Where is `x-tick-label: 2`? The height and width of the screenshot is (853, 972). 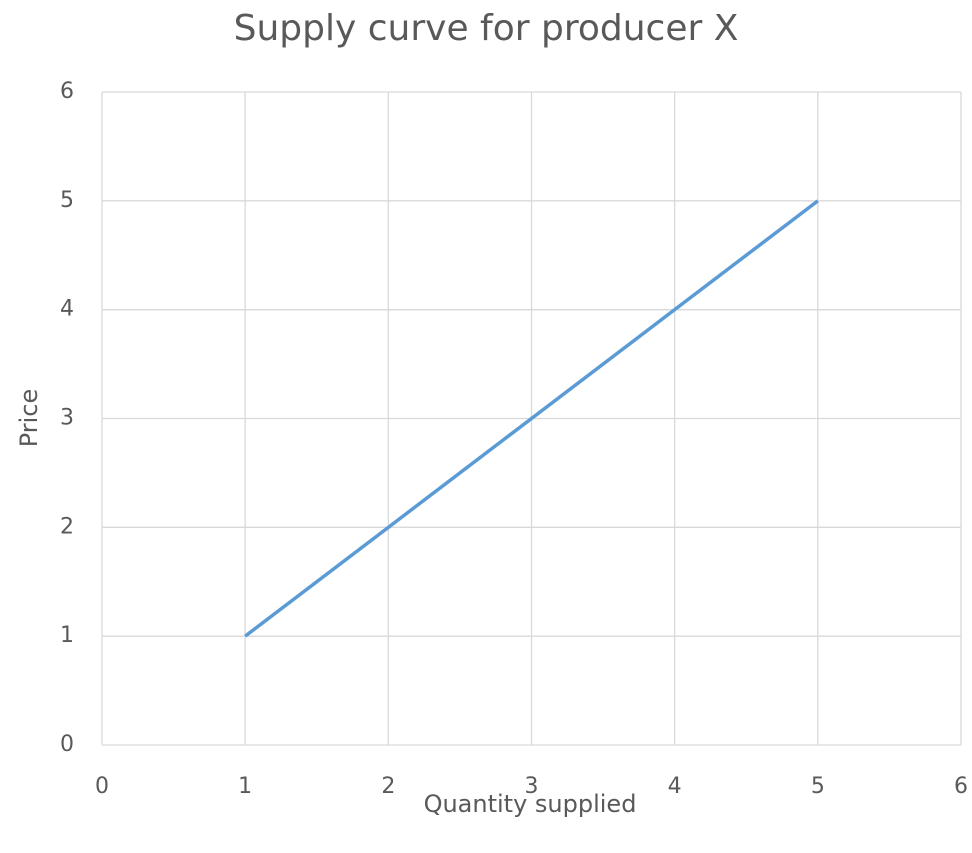 x-tick-label: 2 is located at coordinates (388, 786).